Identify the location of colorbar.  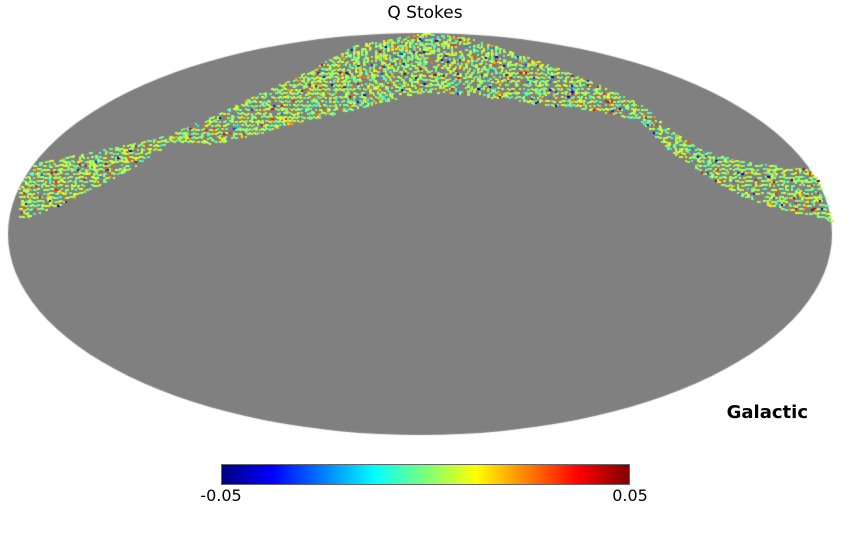
(425, 474).